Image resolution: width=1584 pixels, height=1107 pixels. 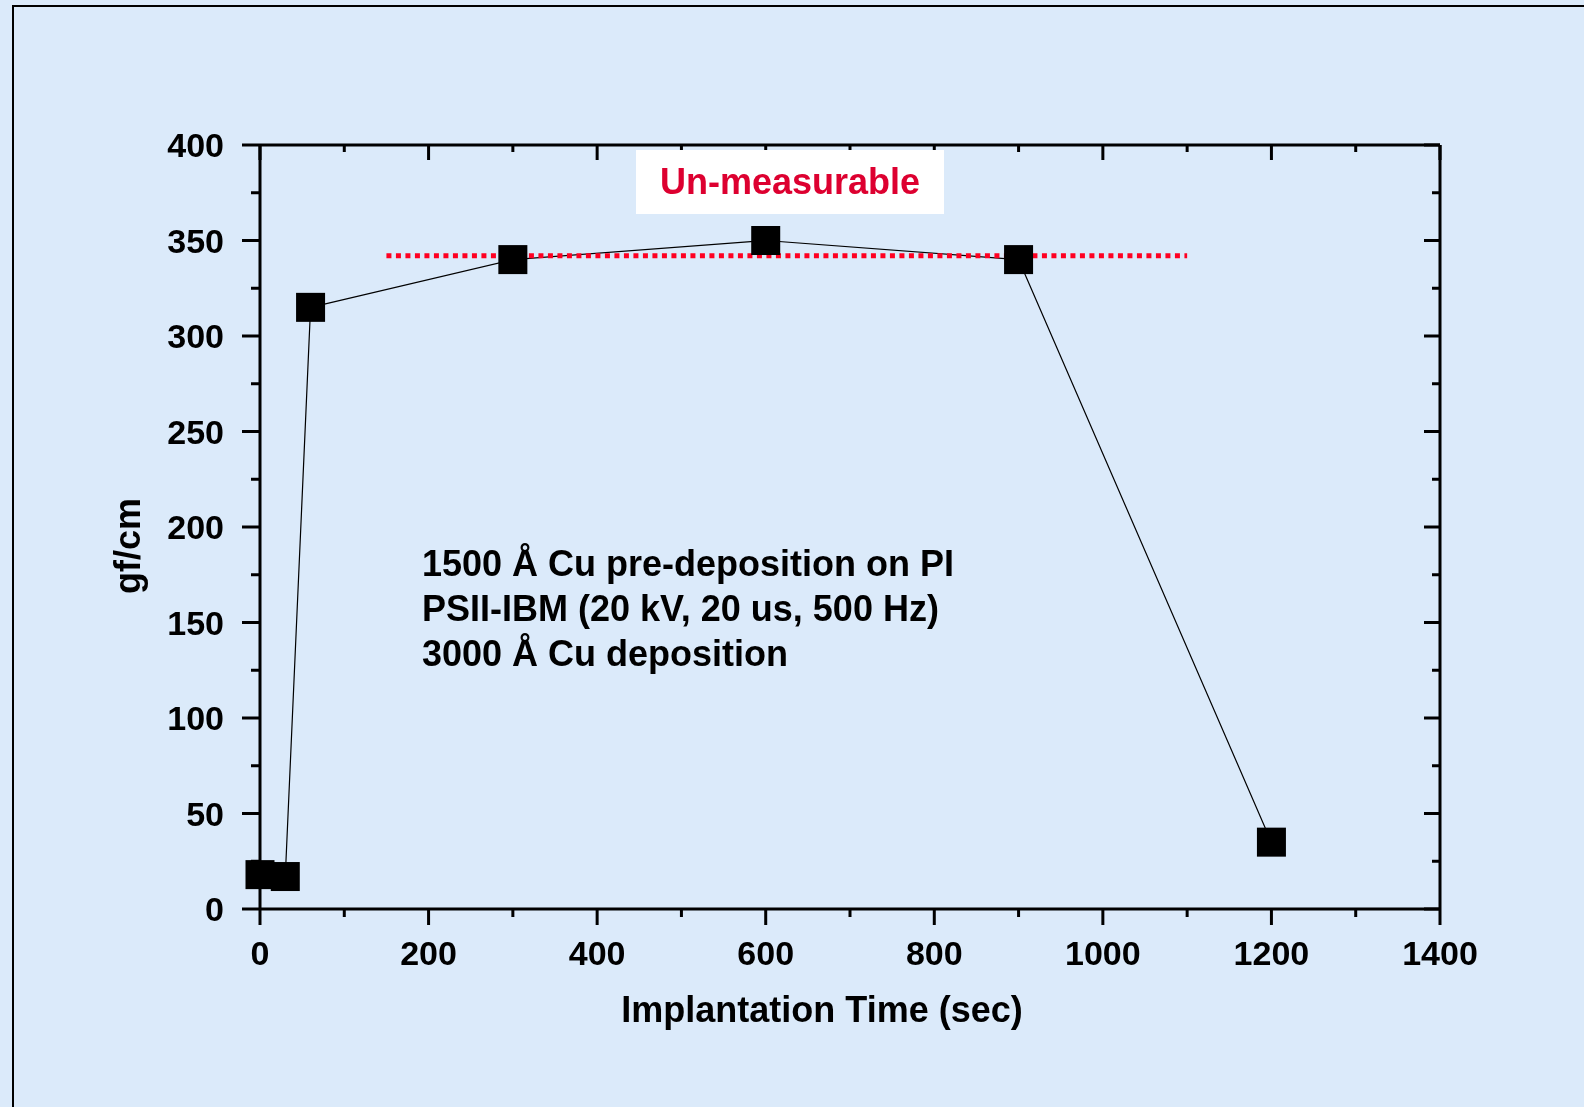 I want to click on x-tick-label: 1400, so click(x=1440, y=953).